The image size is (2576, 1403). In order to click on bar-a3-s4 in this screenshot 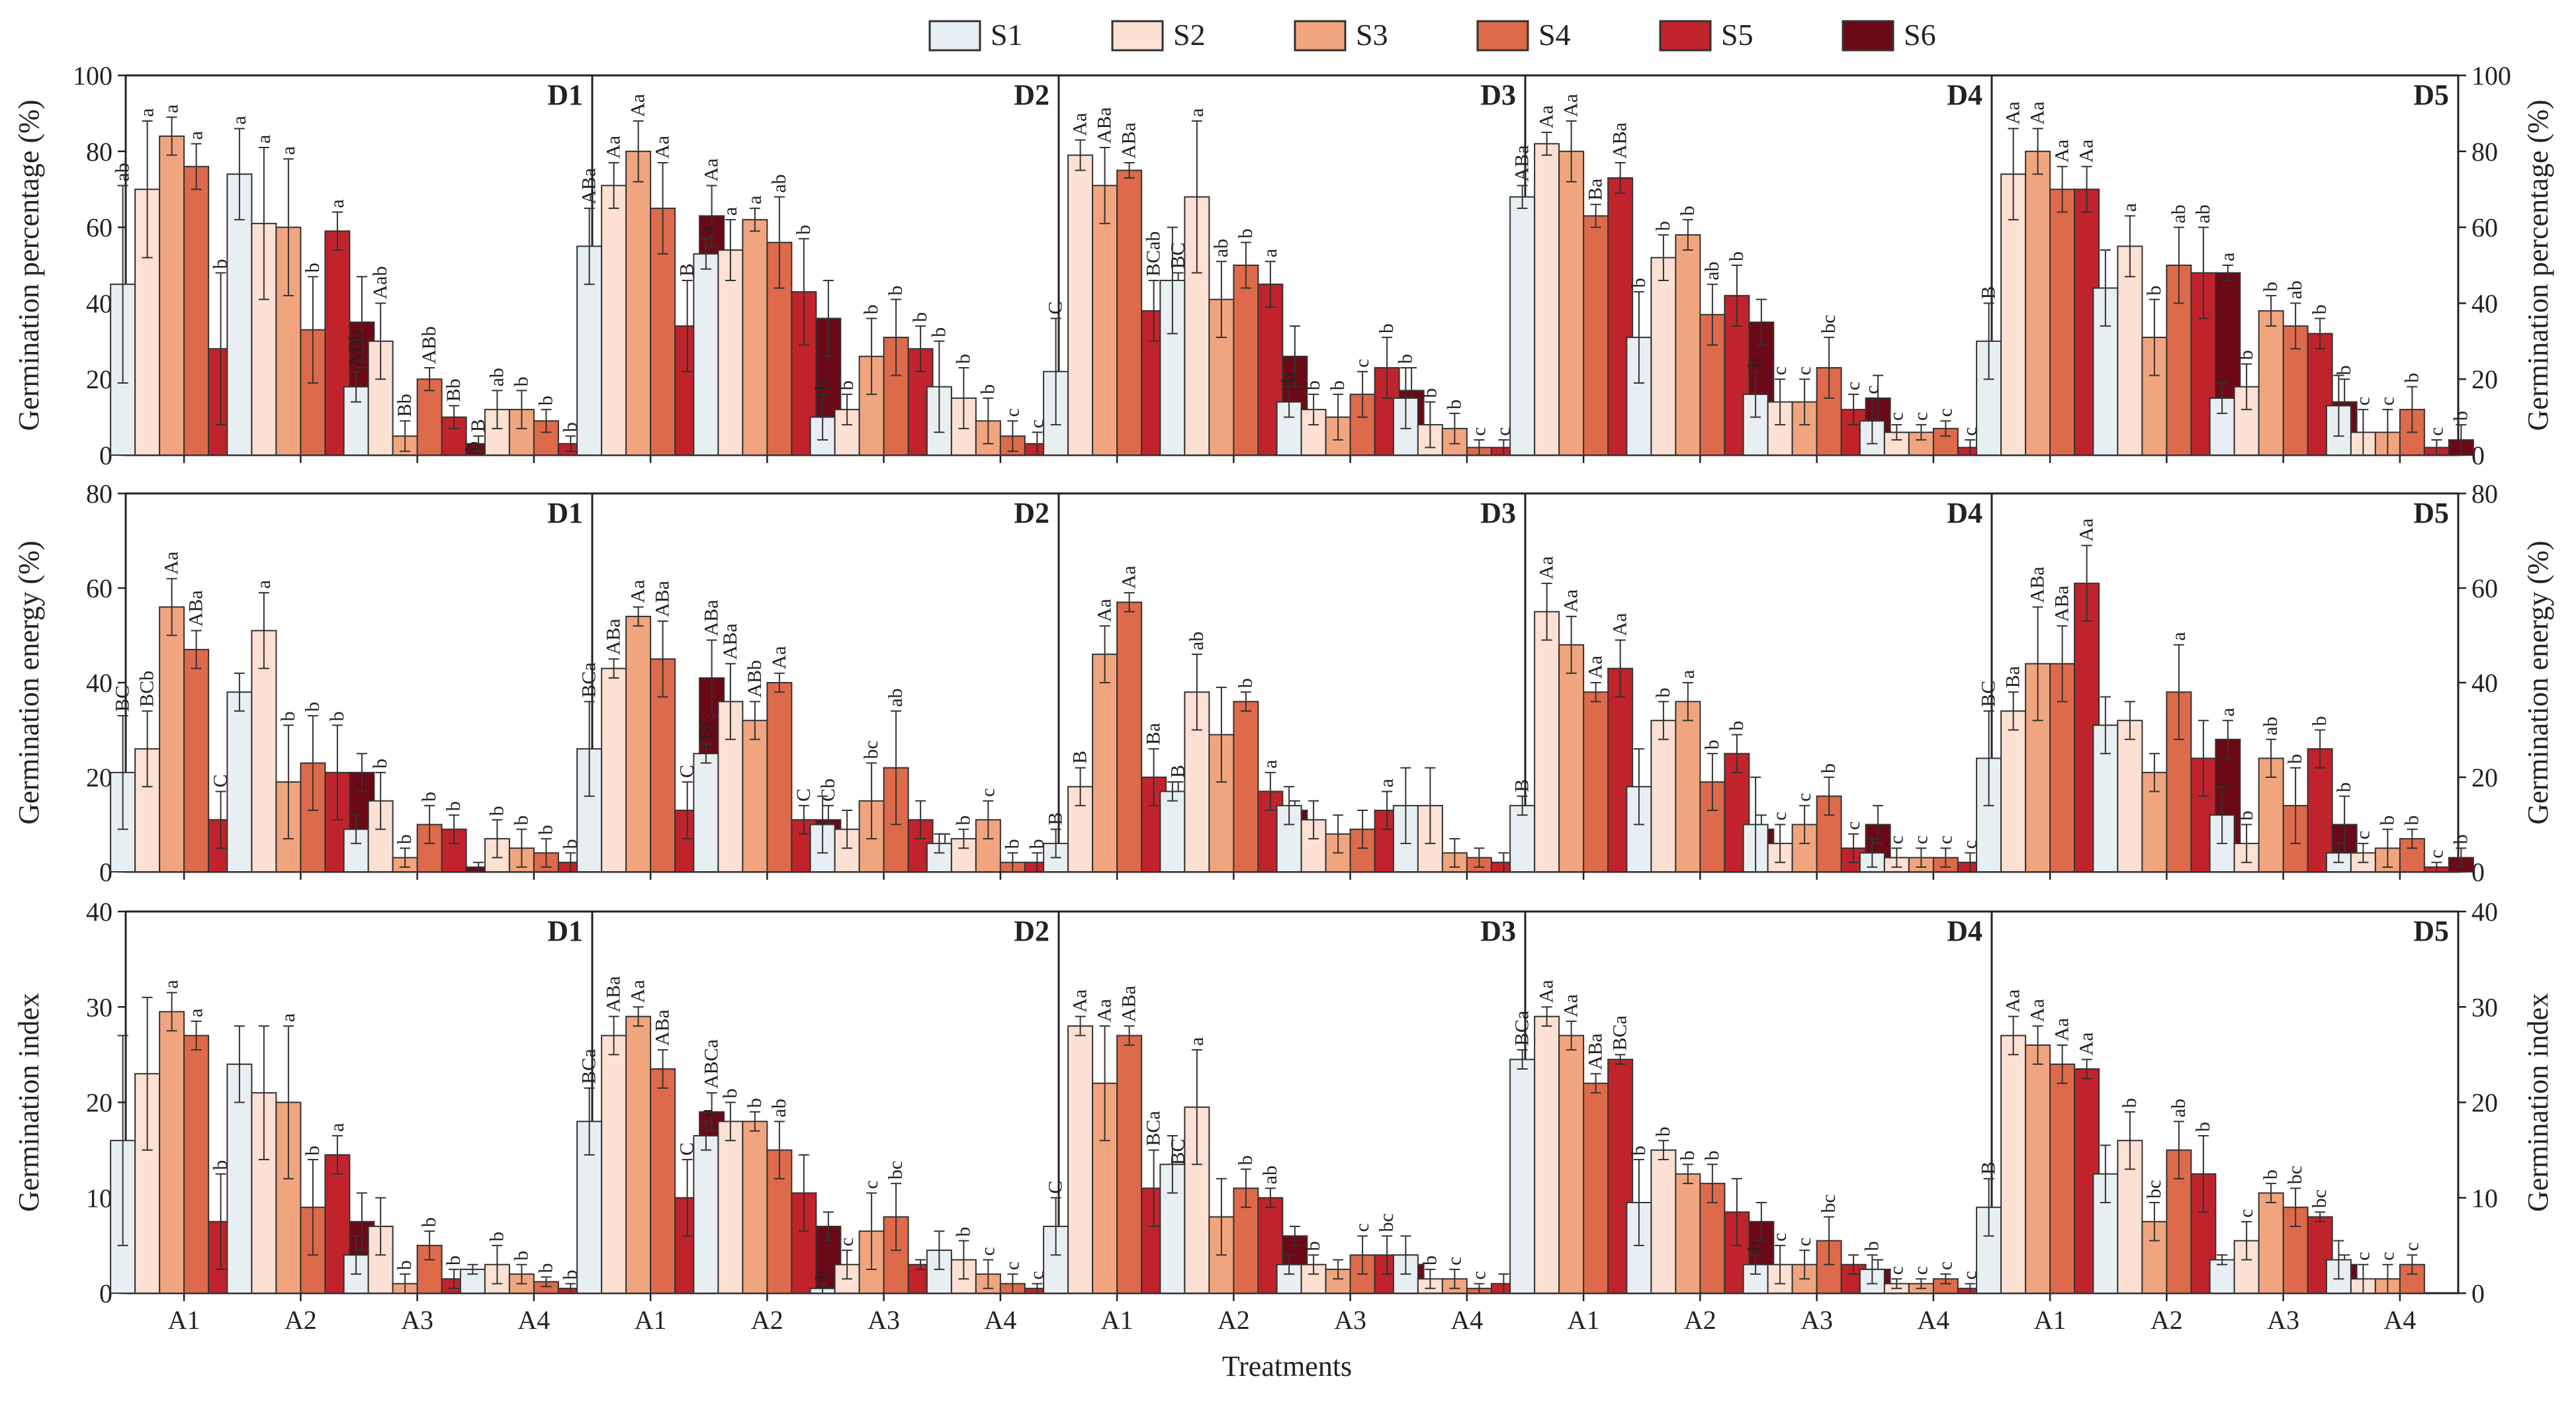, I will do `click(429, 417)`.